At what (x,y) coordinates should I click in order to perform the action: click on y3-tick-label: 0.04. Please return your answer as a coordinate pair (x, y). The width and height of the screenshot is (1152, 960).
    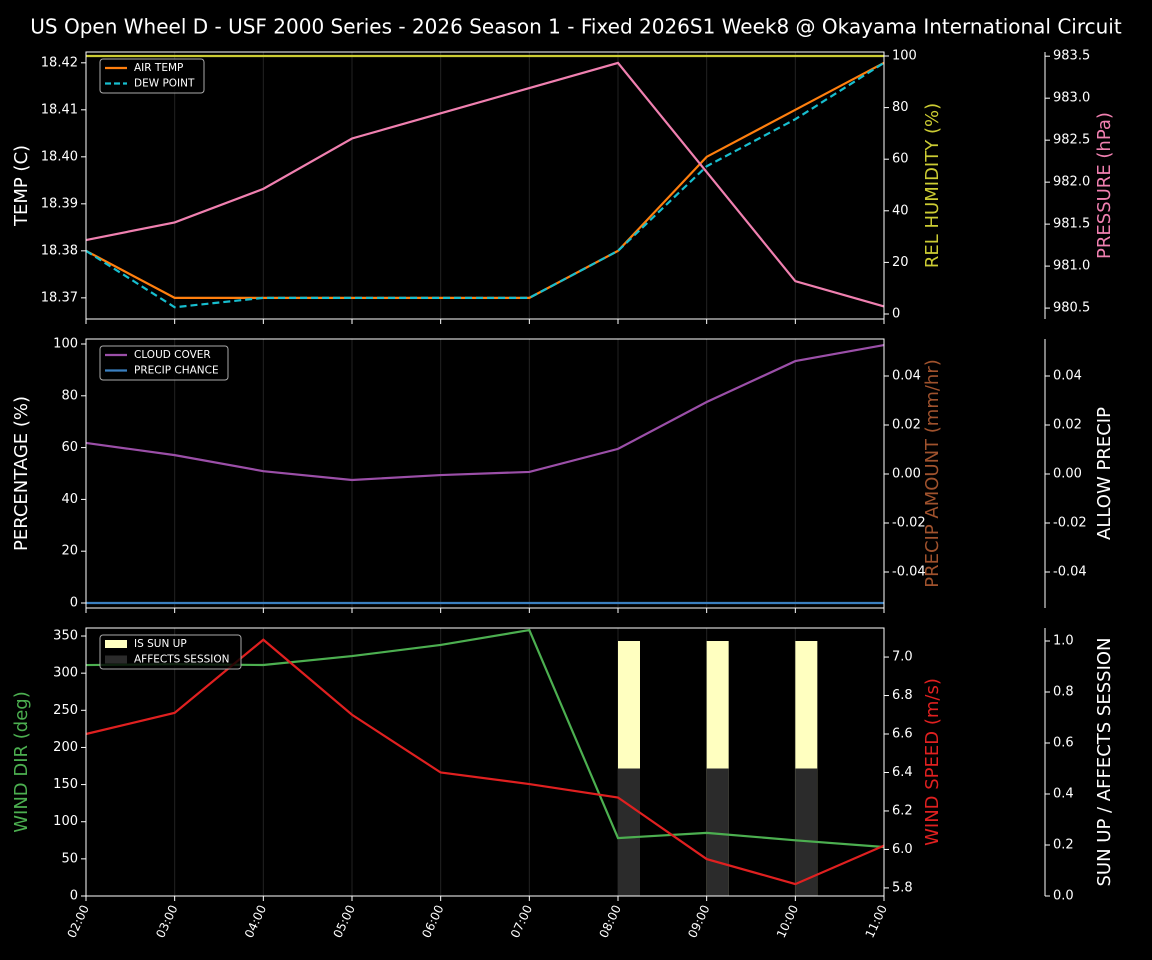
    Looking at the image, I should click on (1067, 375).